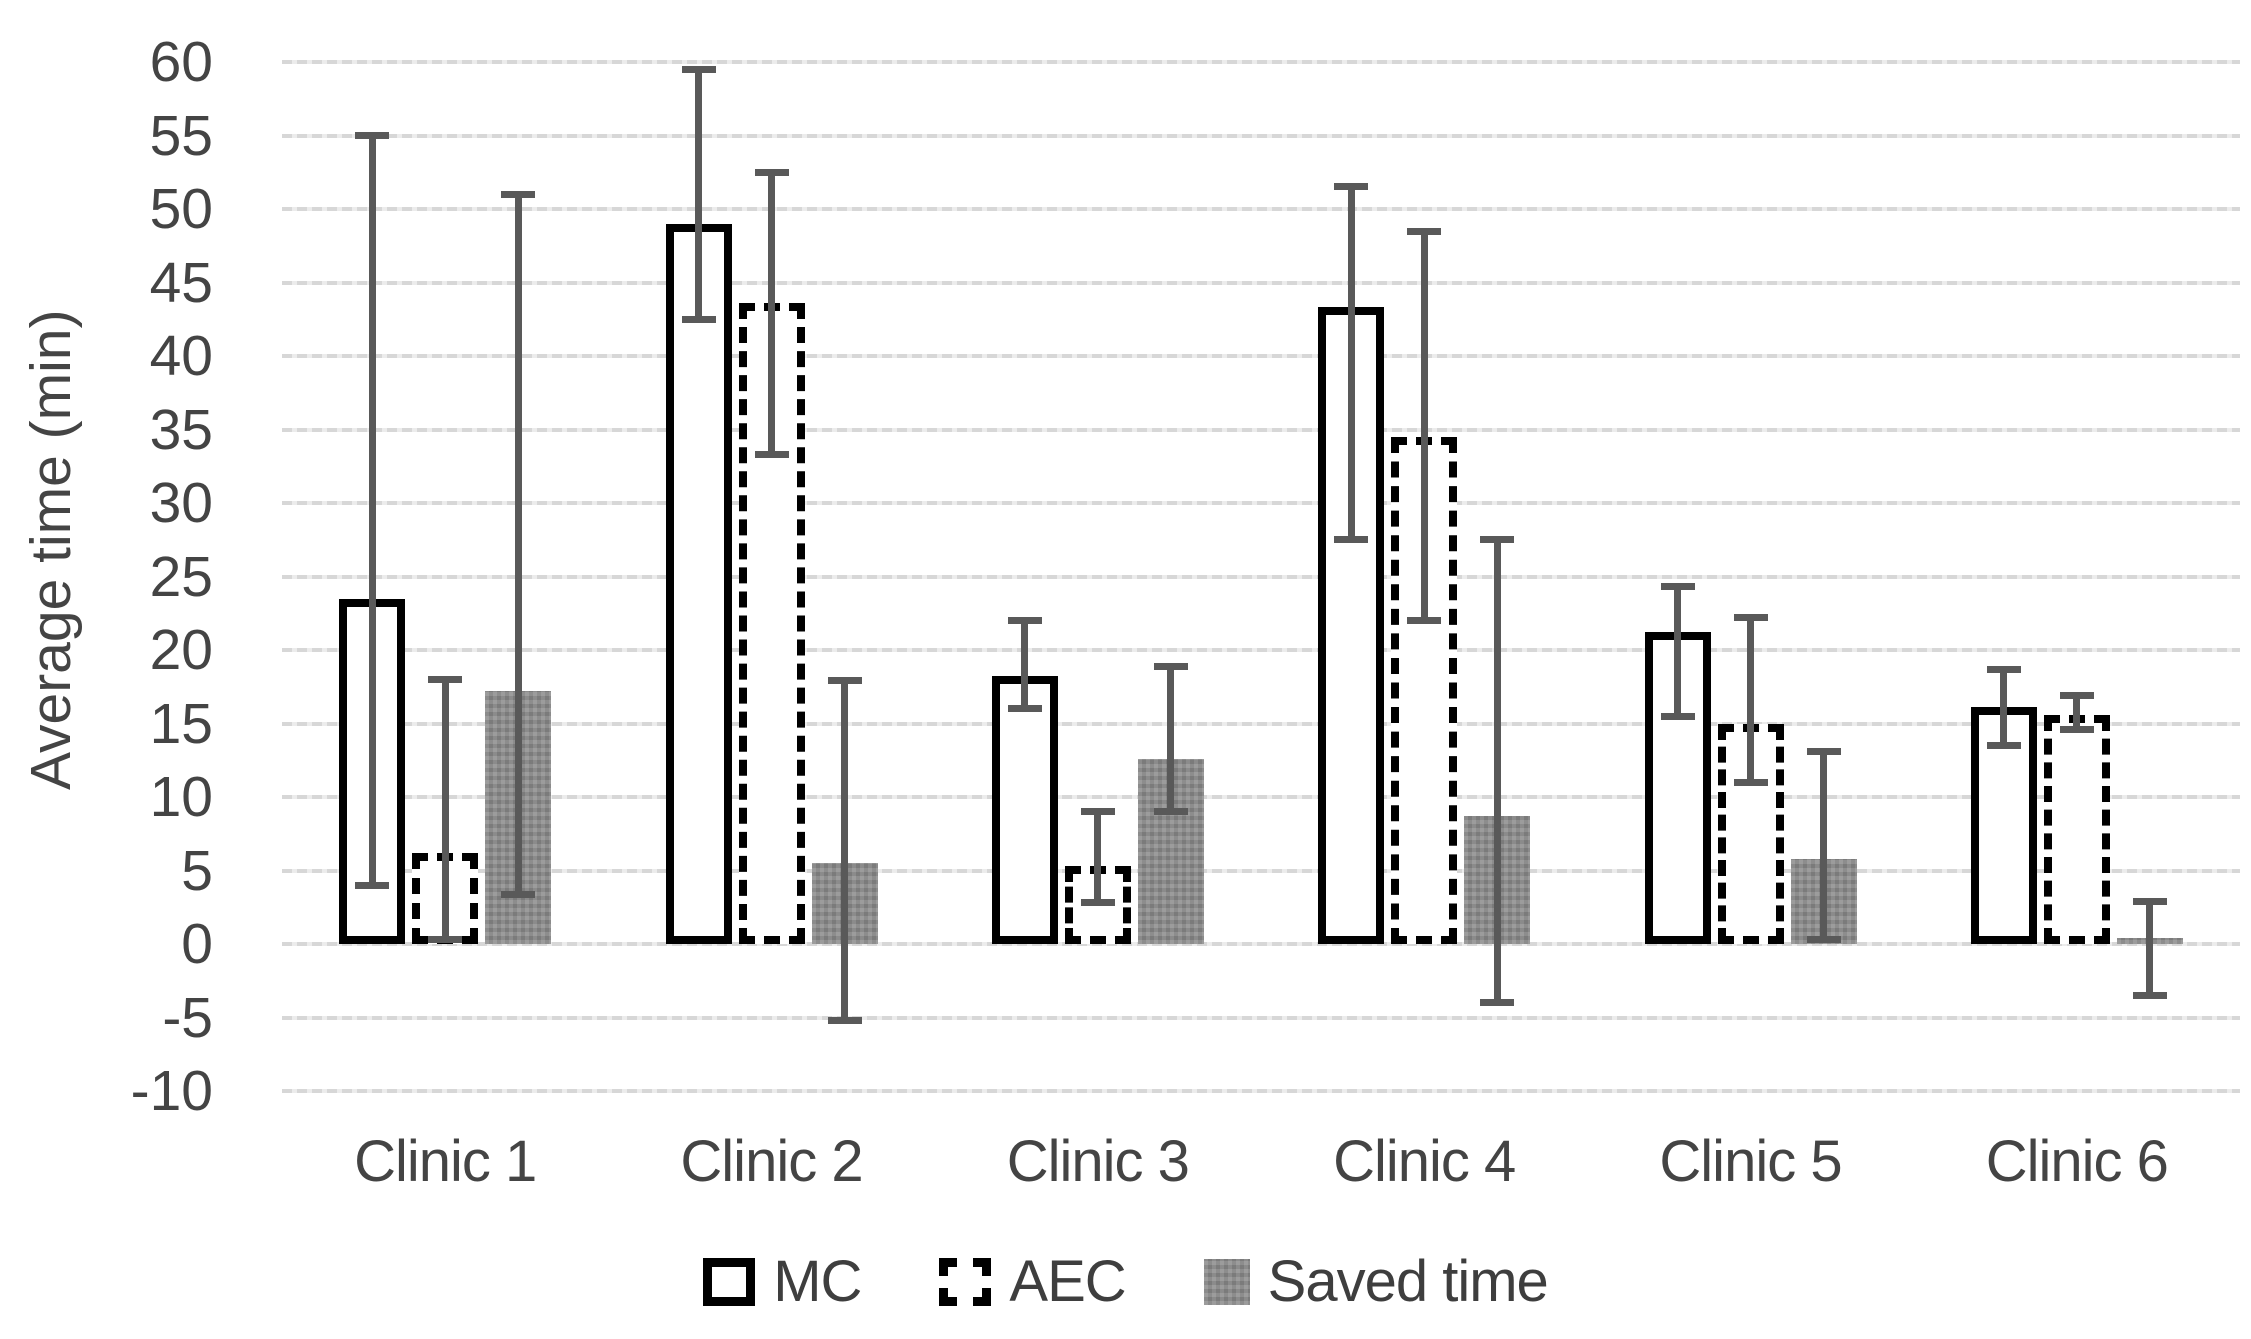 The image size is (2251, 1339). I want to click on legend: MC AEC Saved time, so click(1125, 1281).